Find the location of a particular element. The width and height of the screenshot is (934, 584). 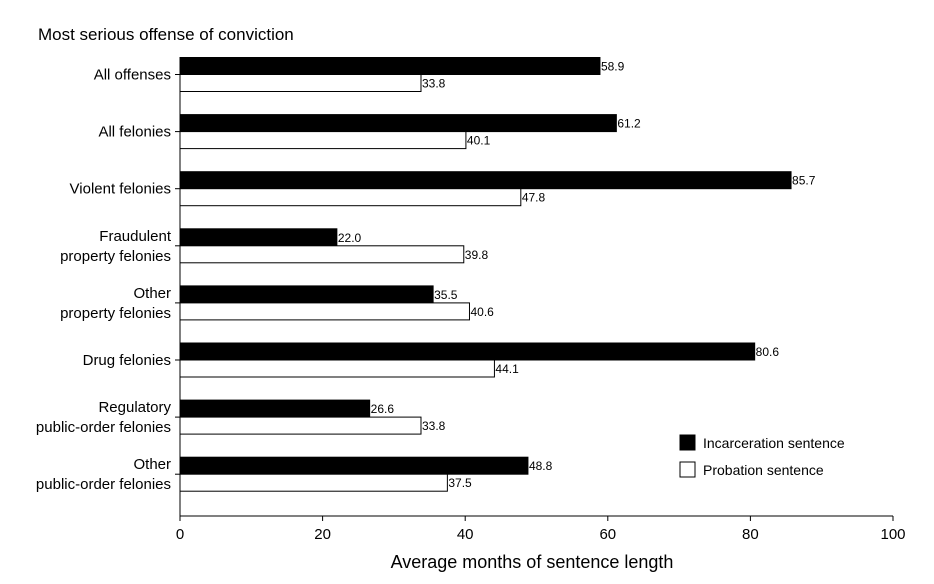

x-tick-label: 20 is located at coordinates (322, 534).